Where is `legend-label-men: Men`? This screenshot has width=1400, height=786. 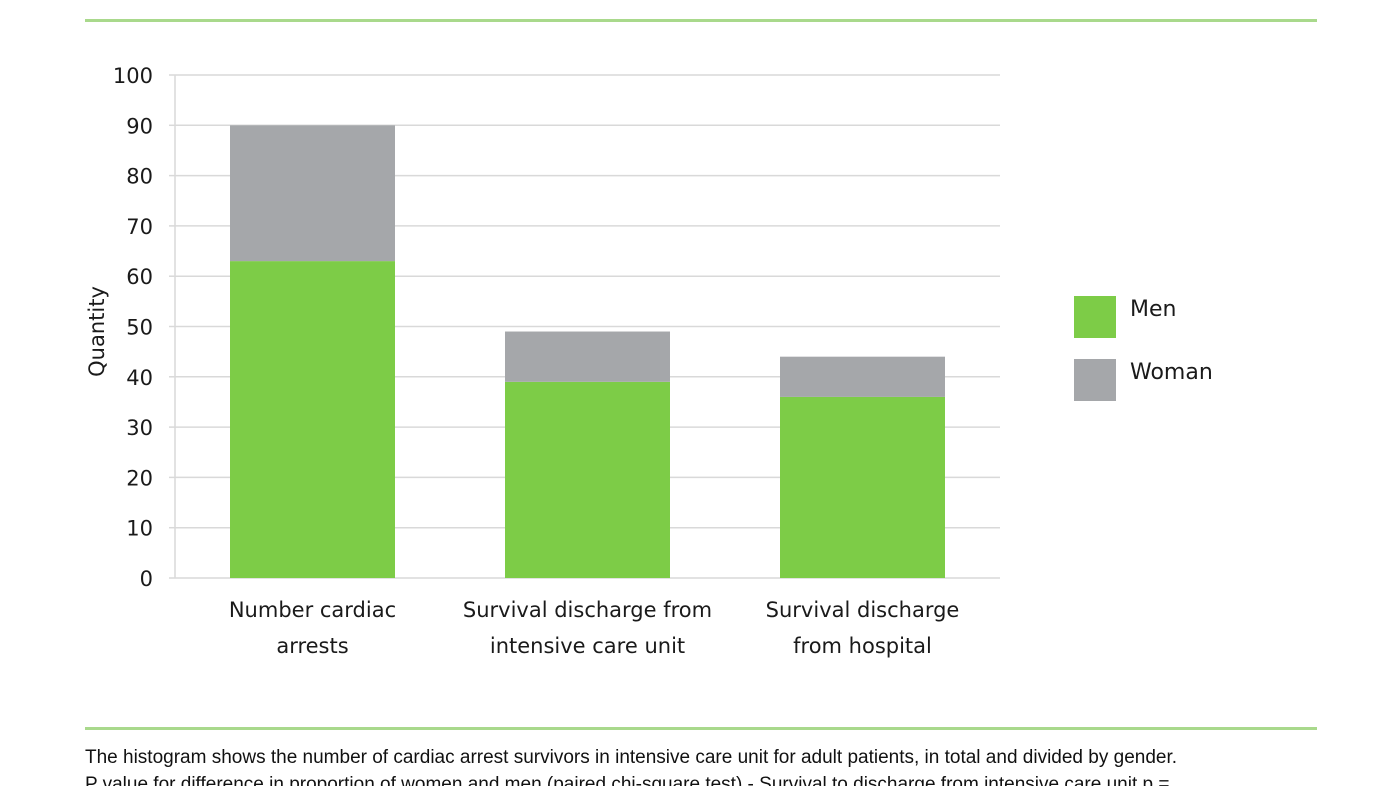 legend-label-men: Men is located at coordinates (1153, 309).